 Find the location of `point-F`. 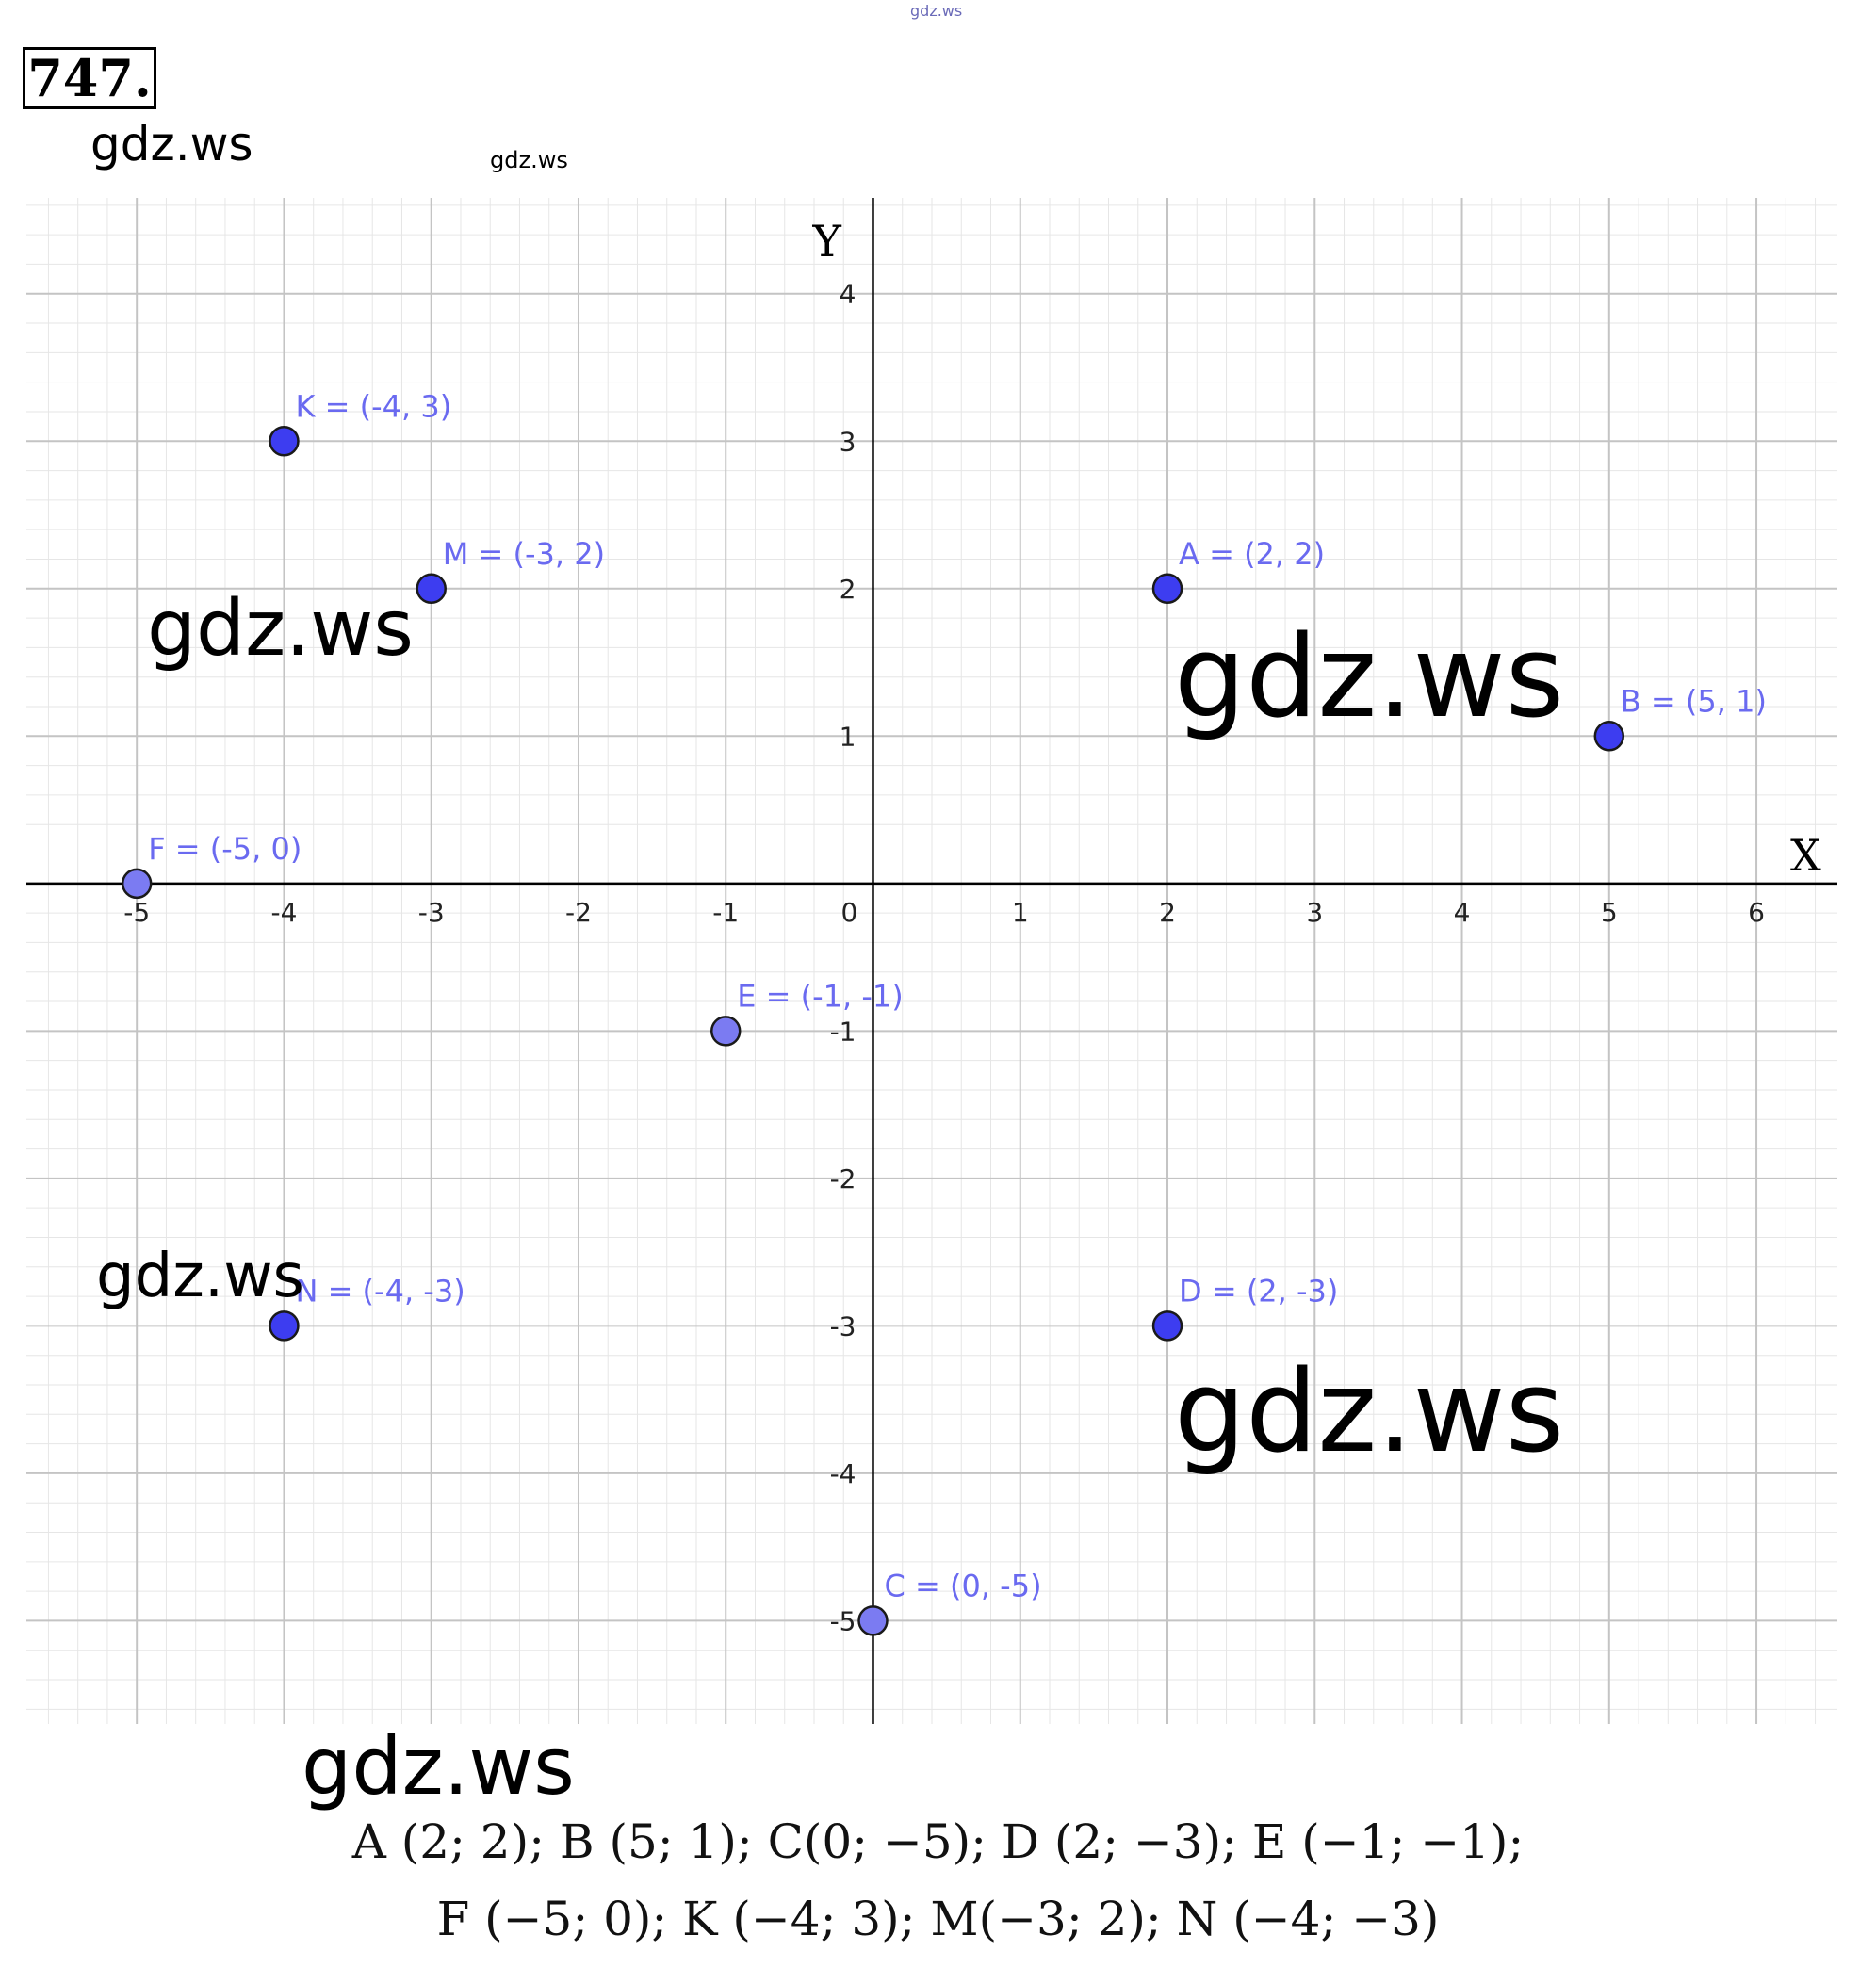

point-F is located at coordinates (137, 884).